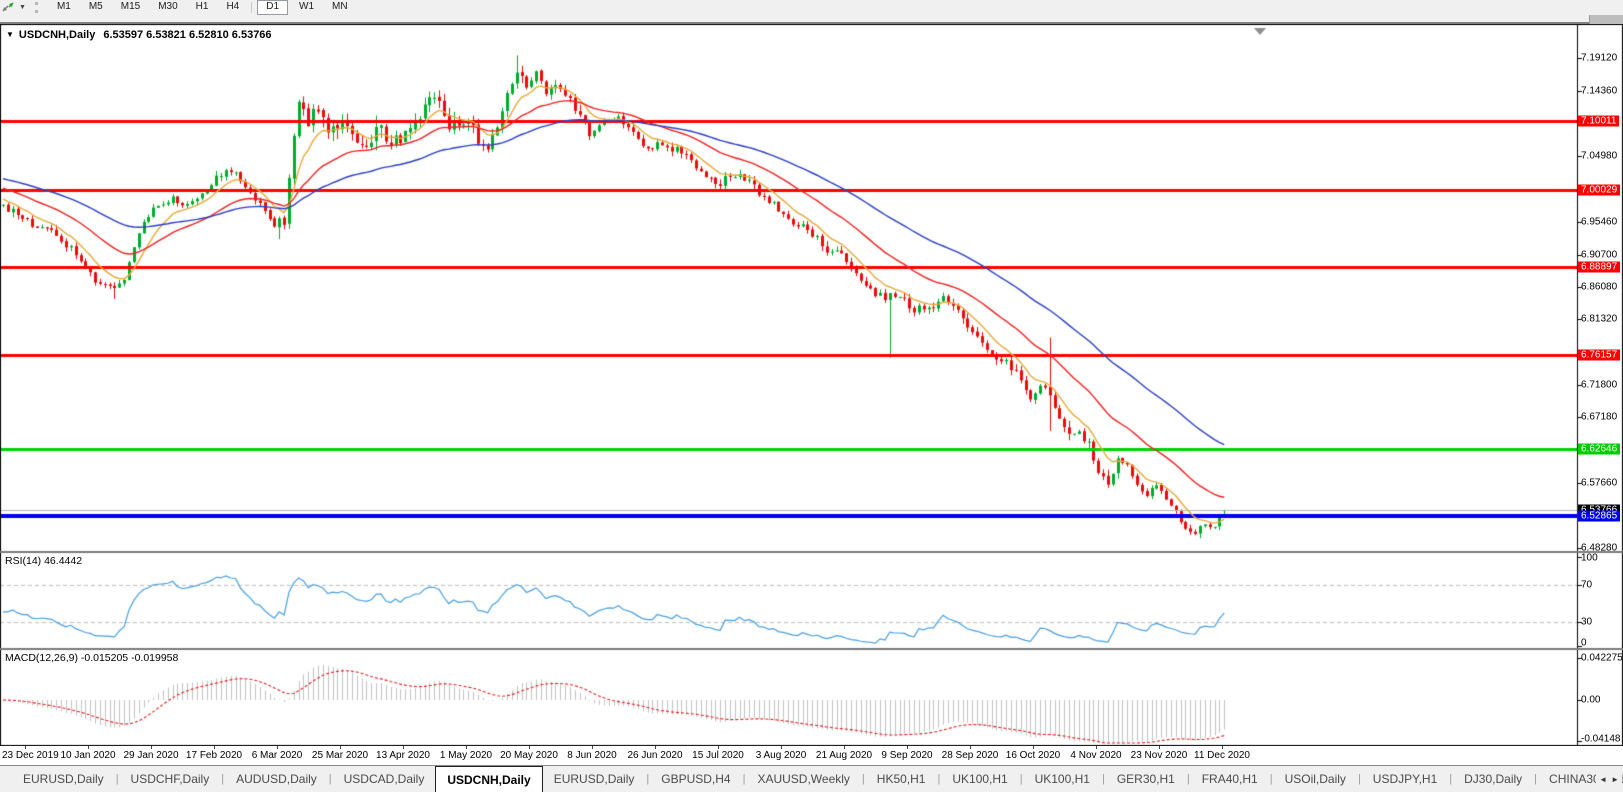 Image resolution: width=1623 pixels, height=792 pixels. I want to click on date-axis-label: 23 Nov 2020, so click(1159, 755).